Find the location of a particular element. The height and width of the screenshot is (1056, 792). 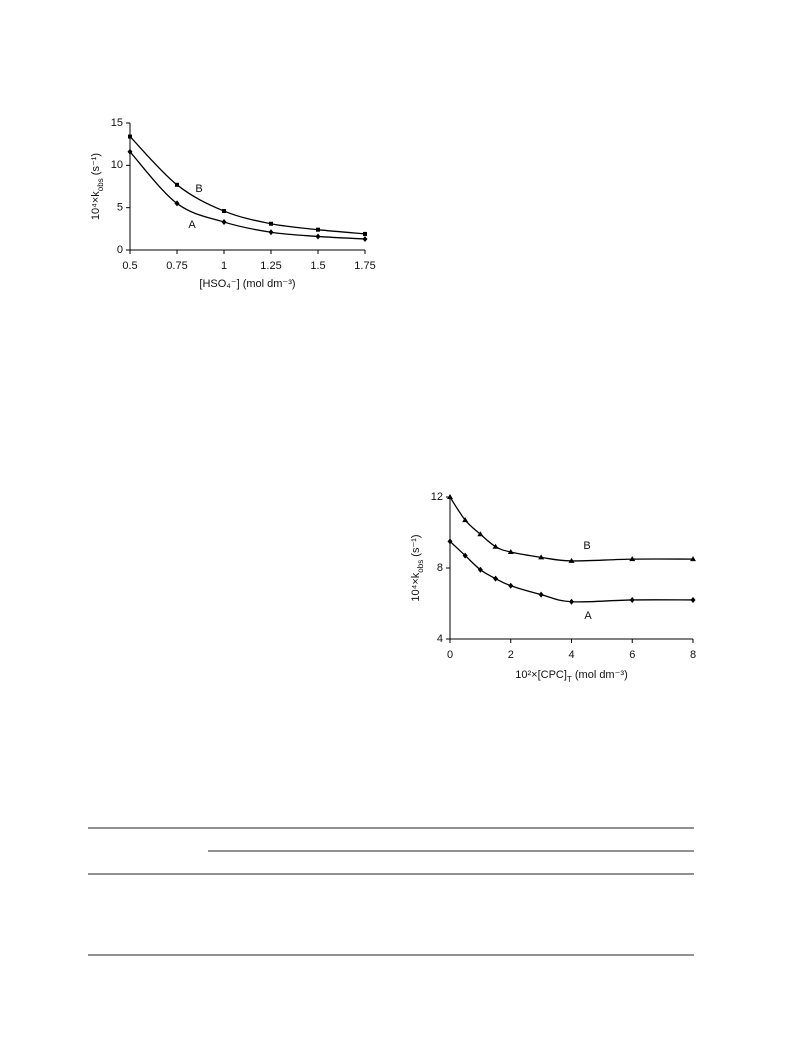

x-tick-label: 0 is located at coordinates (450, 655).